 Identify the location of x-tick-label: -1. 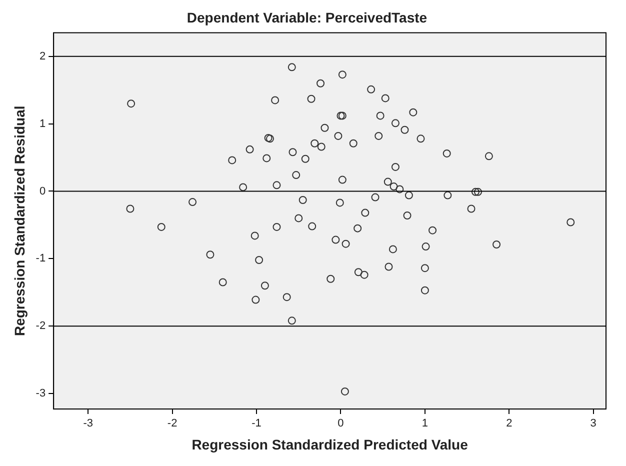
(257, 424).